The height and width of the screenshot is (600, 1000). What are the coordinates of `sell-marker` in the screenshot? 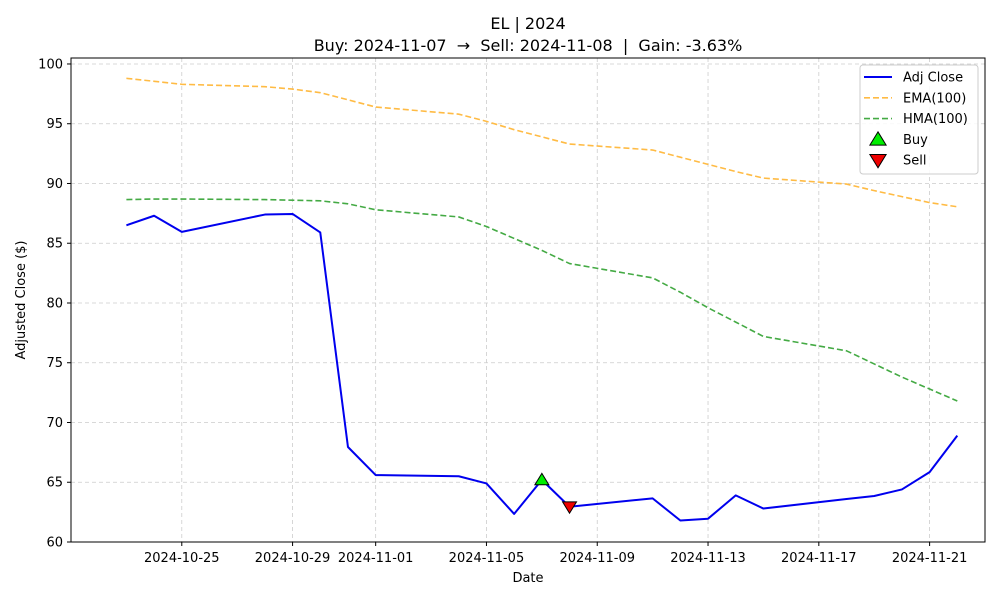 It's located at (569, 508).